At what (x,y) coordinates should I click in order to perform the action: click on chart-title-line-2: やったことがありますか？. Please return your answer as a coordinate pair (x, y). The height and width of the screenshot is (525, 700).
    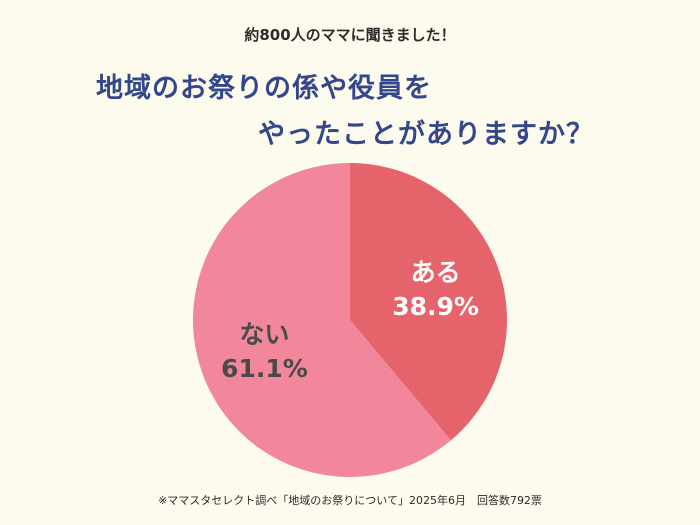
    Looking at the image, I should click on (426, 134).